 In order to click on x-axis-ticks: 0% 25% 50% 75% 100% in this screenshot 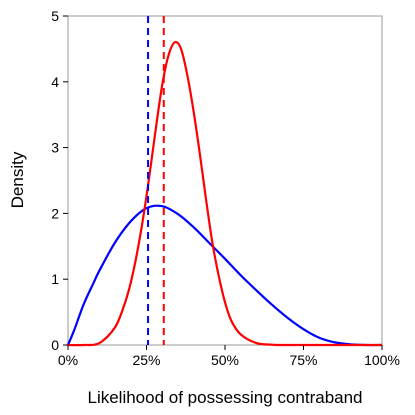, I will do `click(229, 356)`.